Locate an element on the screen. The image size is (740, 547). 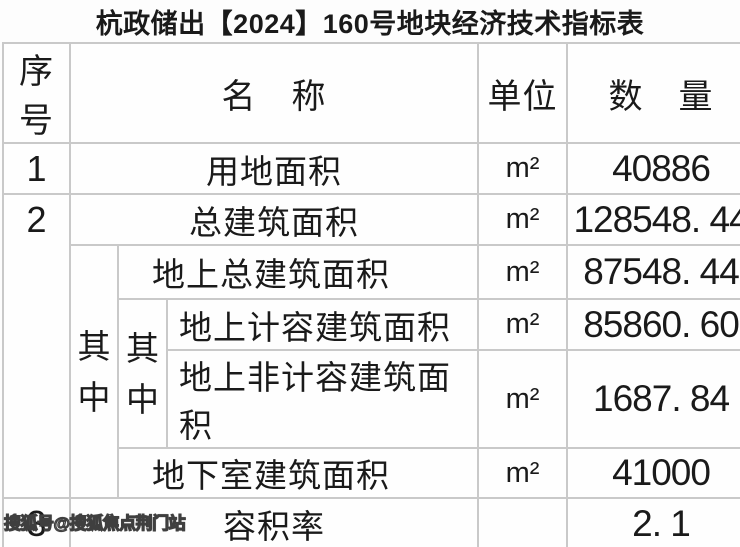
quantity-cell: 128548. 44 is located at coordinates (653, 219).